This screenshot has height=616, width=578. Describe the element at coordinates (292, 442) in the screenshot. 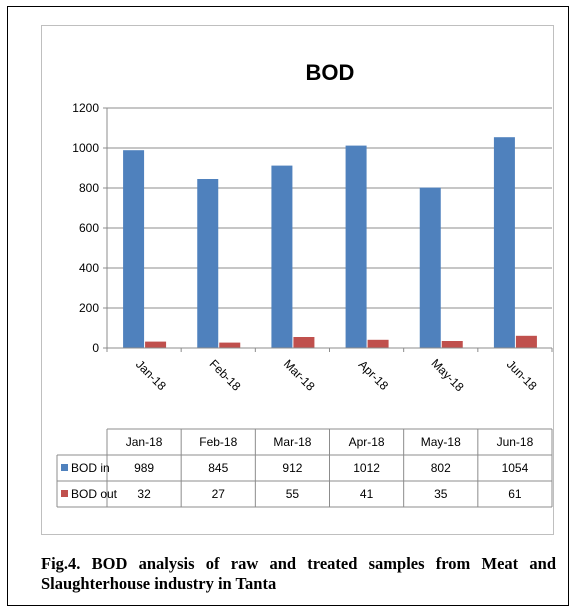

I see `table-header-cell: Mar-18` at that location.